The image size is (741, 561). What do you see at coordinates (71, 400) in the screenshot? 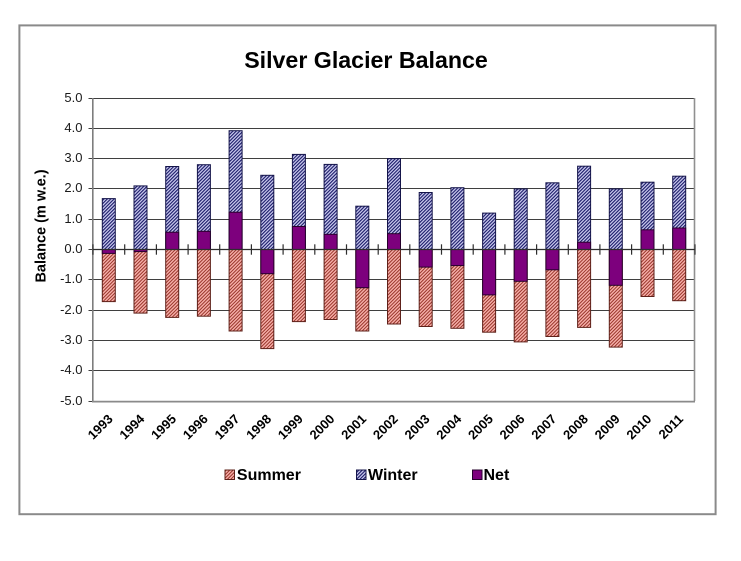
I see `svg-text: -5.0` at bounding box center [71, 400].